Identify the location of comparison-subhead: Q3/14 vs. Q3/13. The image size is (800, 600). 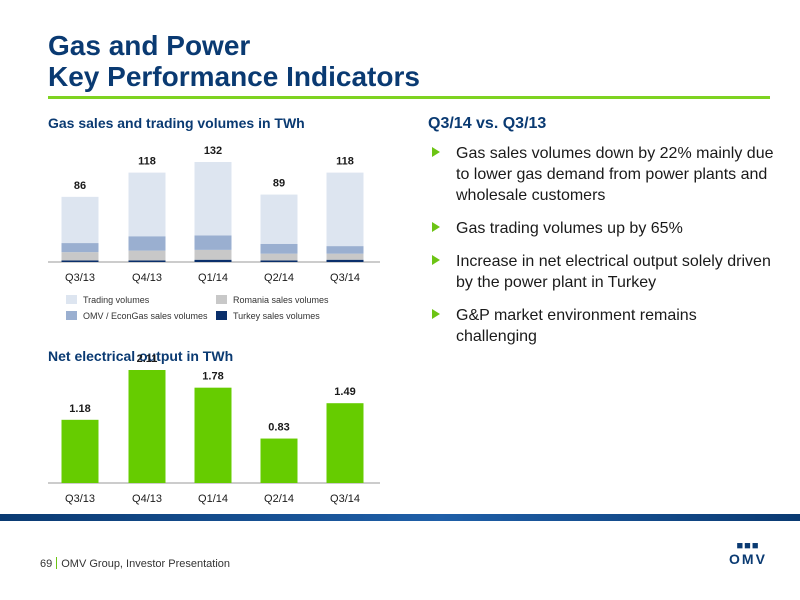
(487, 123).